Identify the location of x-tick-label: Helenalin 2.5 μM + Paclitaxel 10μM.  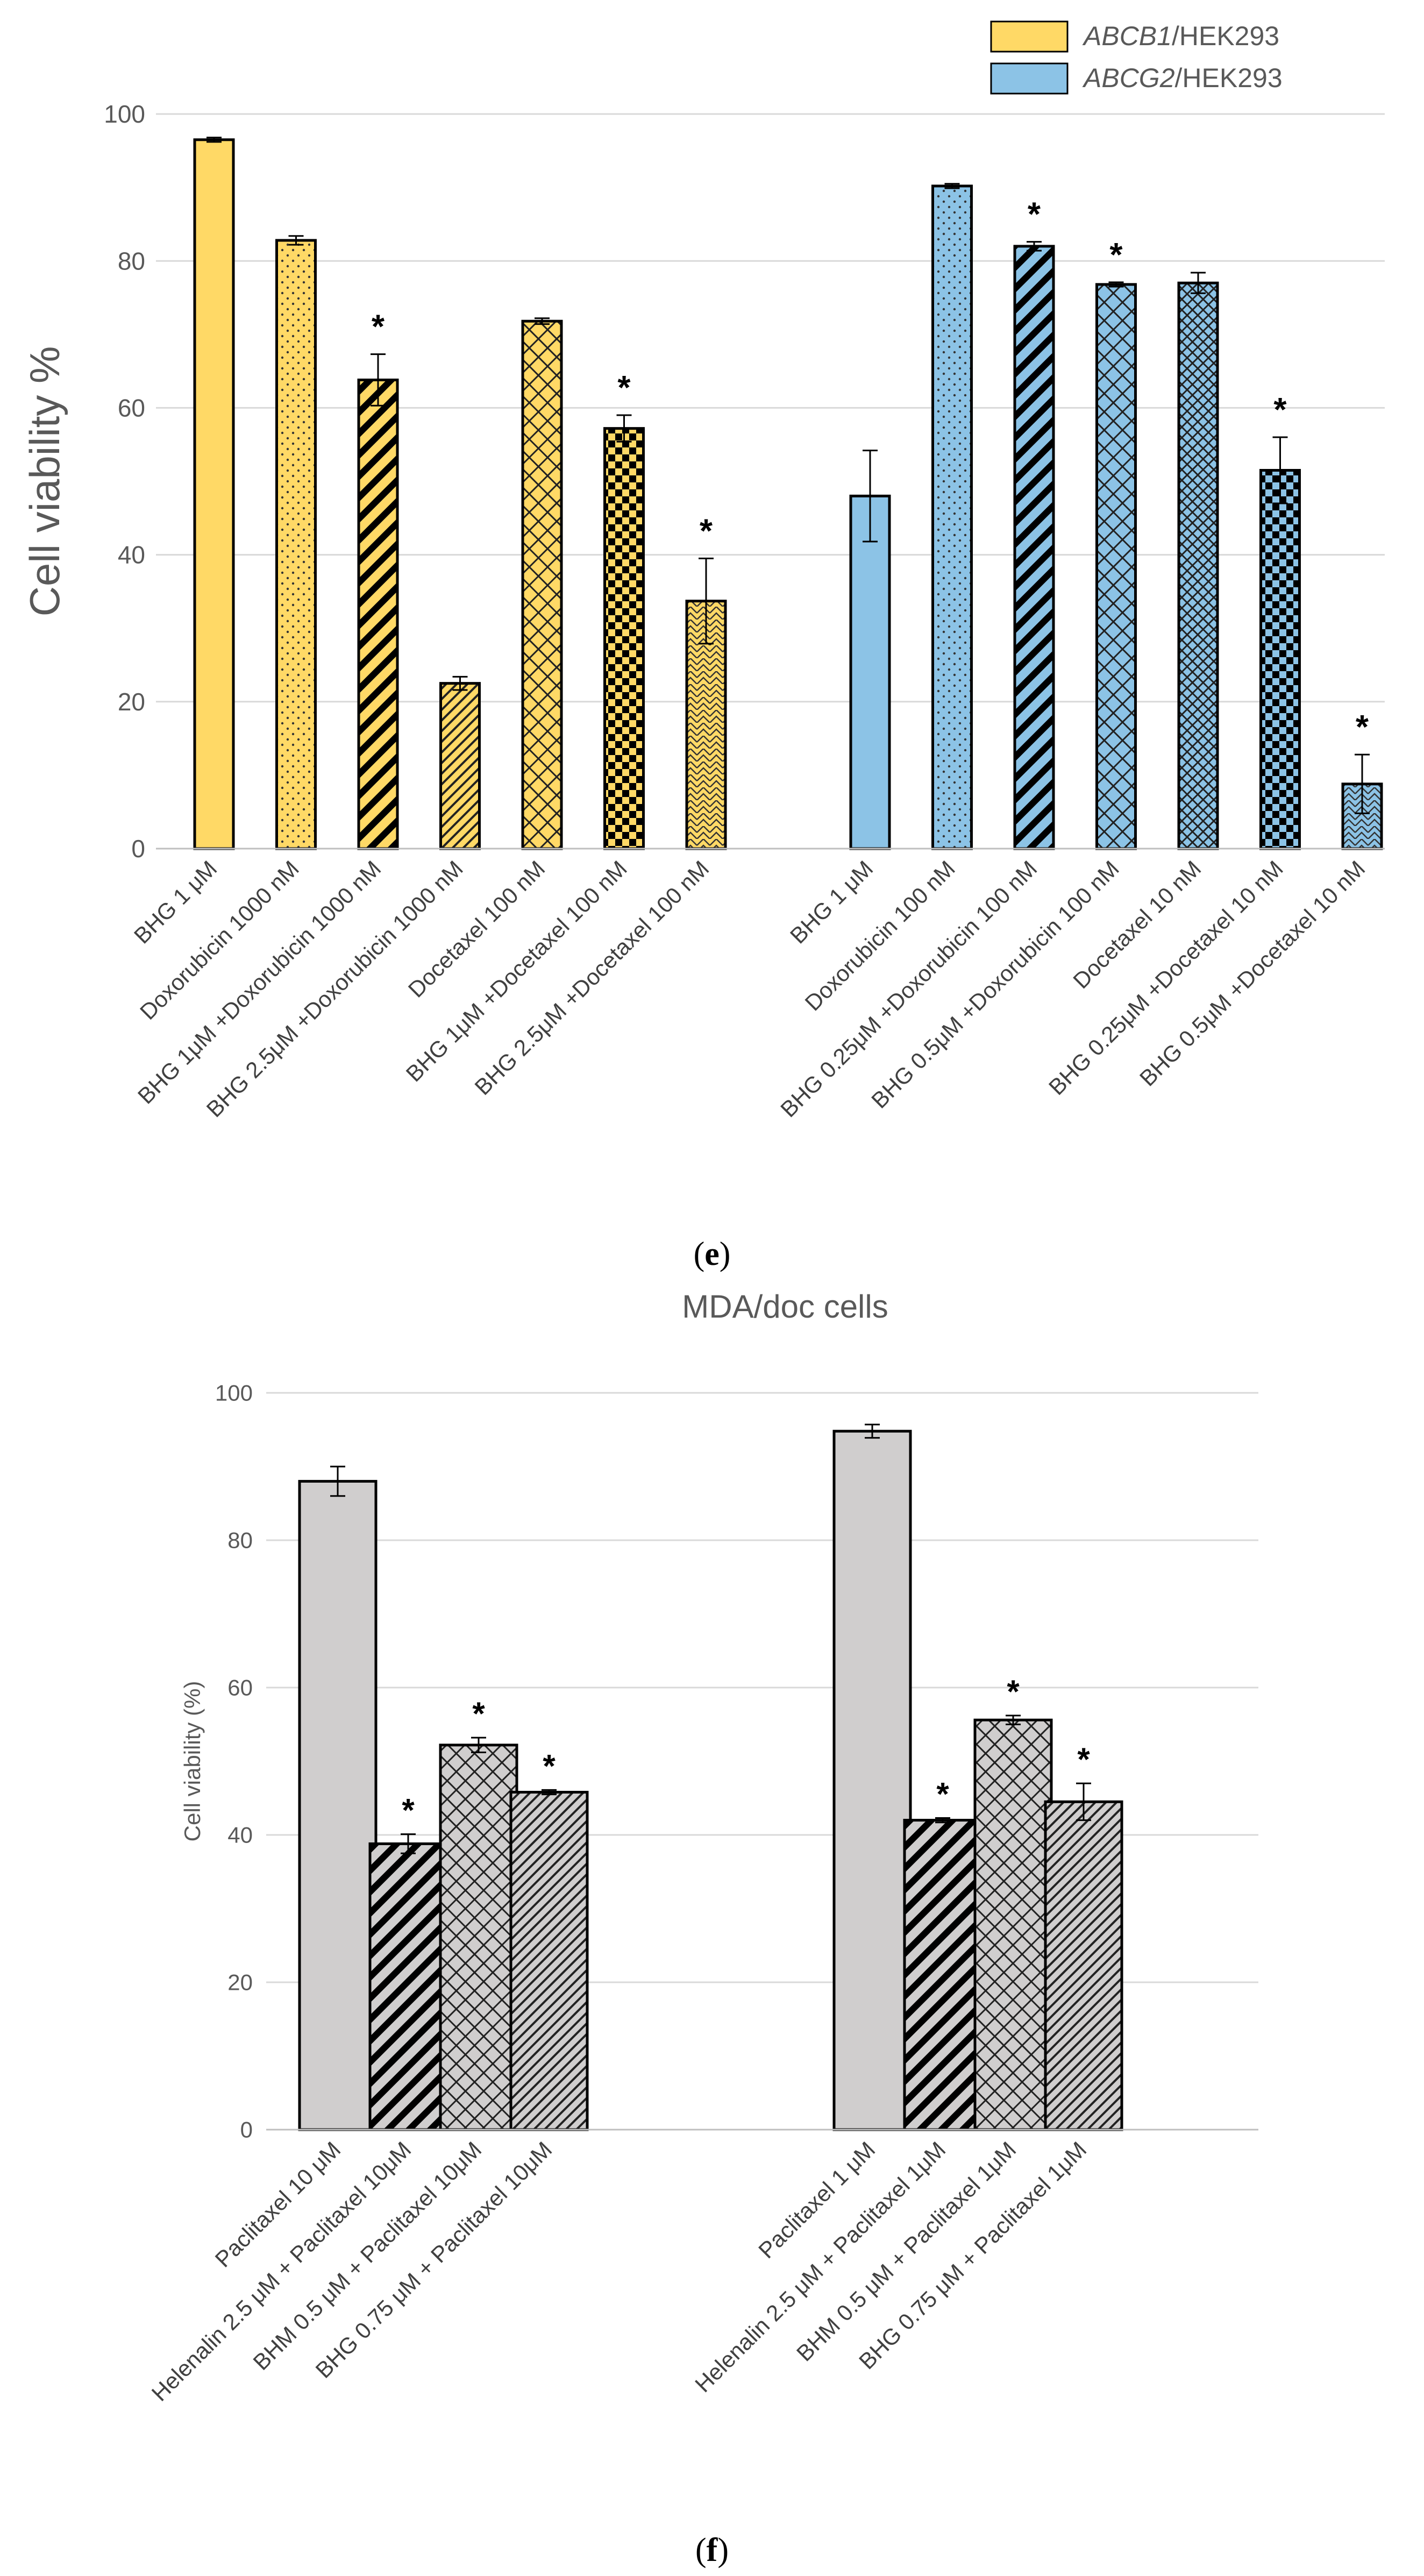
(281, 2271).